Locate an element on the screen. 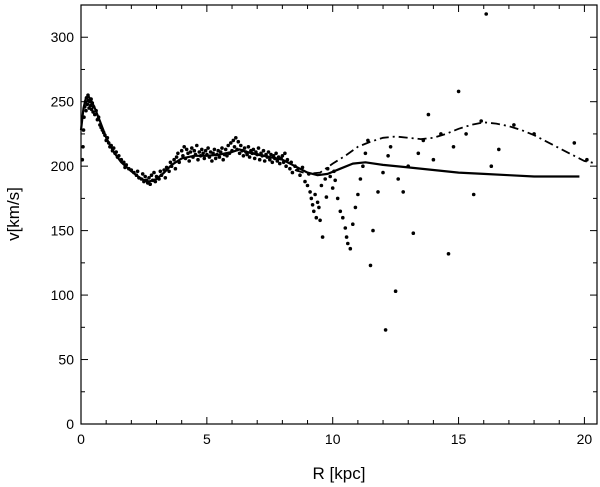  x-axis-label: R [kpc] is located at coordinates (339, 473).